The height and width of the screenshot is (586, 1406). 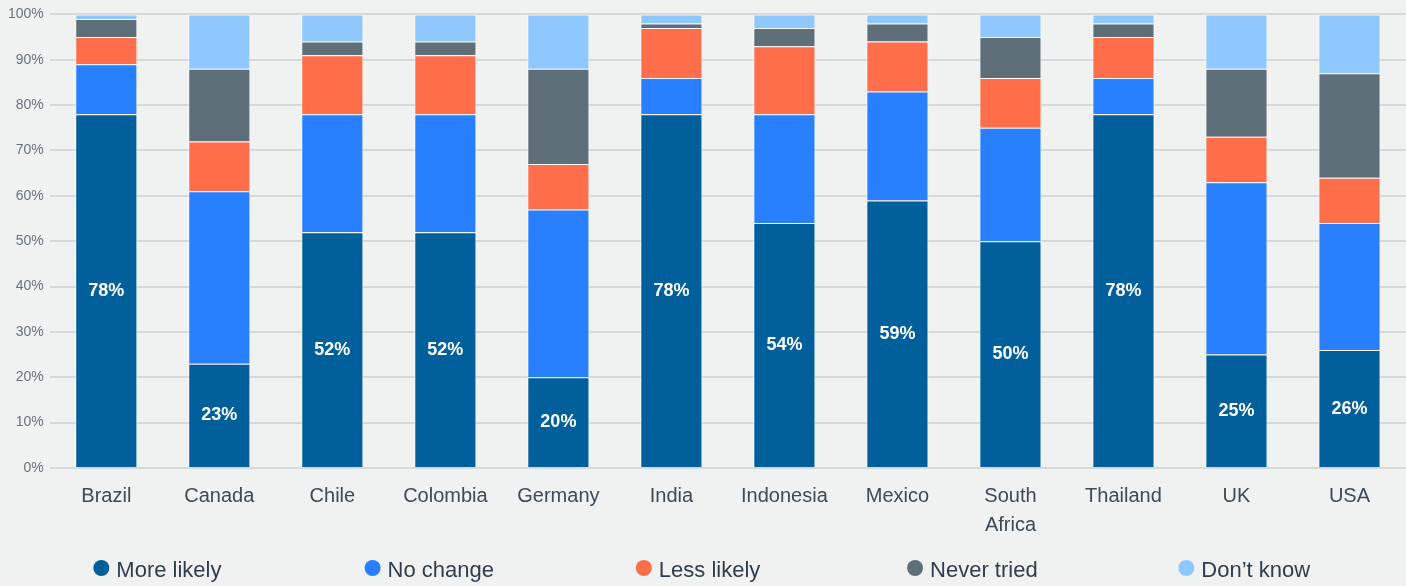 What do you see at coordinates (1123, 495) in the screenshot?
I see `x-tick-label: Thailand` at bounding box center [1123, 495].